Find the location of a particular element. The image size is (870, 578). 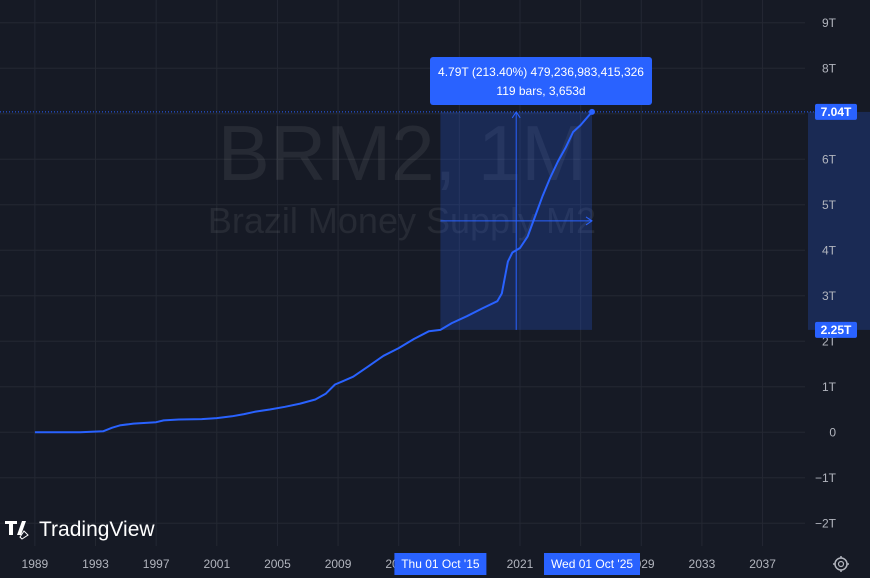

y-tick-label: 0 is located at coordinates (832, 432).